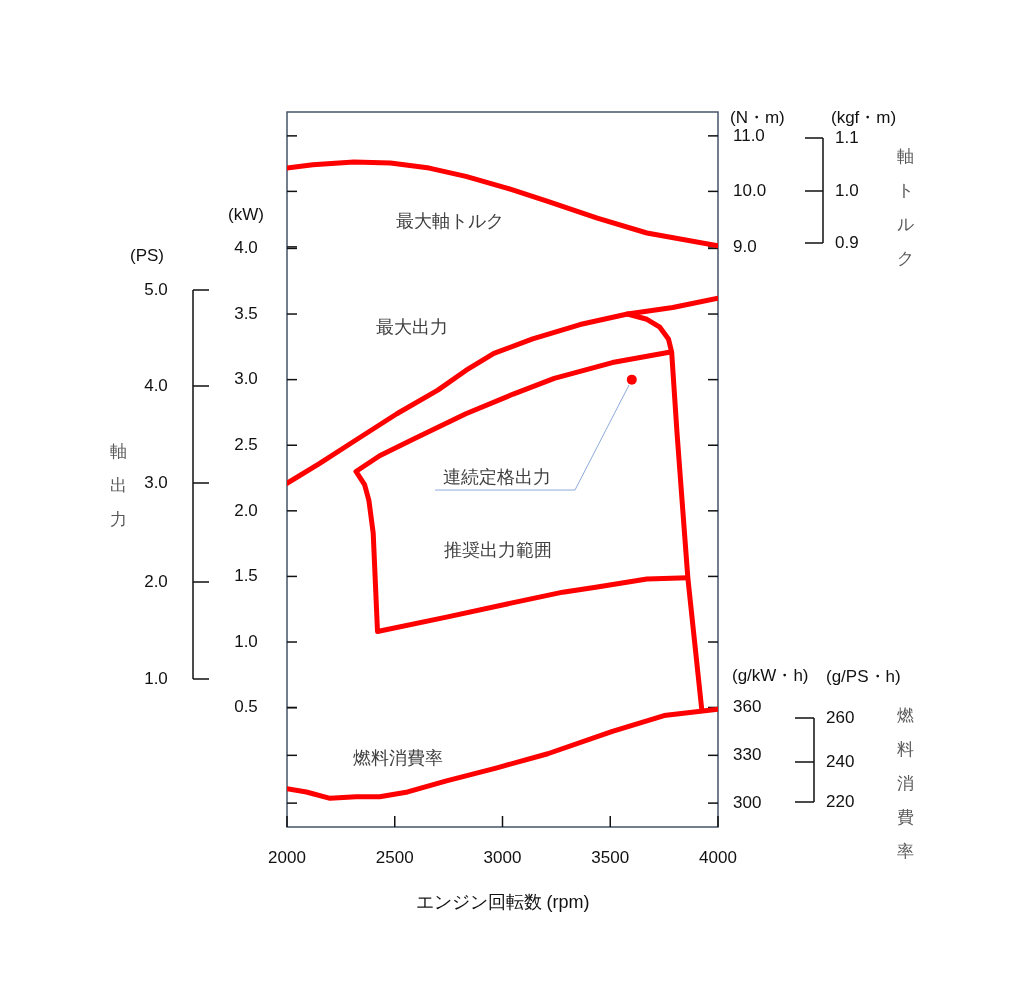 This screenshot has height=1000, width=1033. What do you see at coordinates (864, 117) in the screenshot?
I see `text: (kgf・m)` at bounding box center [864, 117].